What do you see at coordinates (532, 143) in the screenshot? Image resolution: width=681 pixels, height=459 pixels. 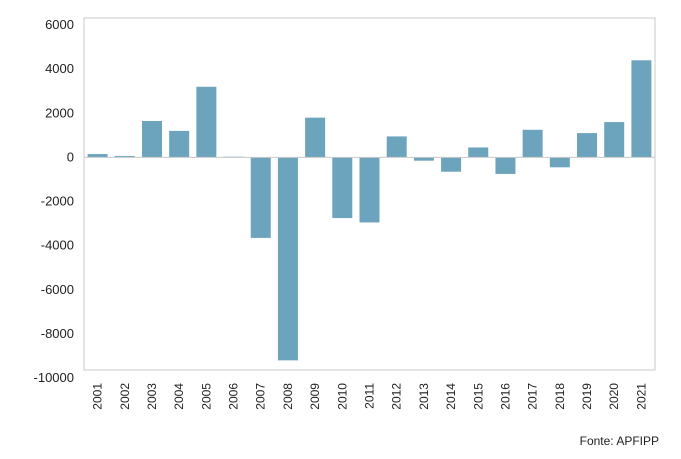 I see `bar-2017` at bounding box center [532, 143].